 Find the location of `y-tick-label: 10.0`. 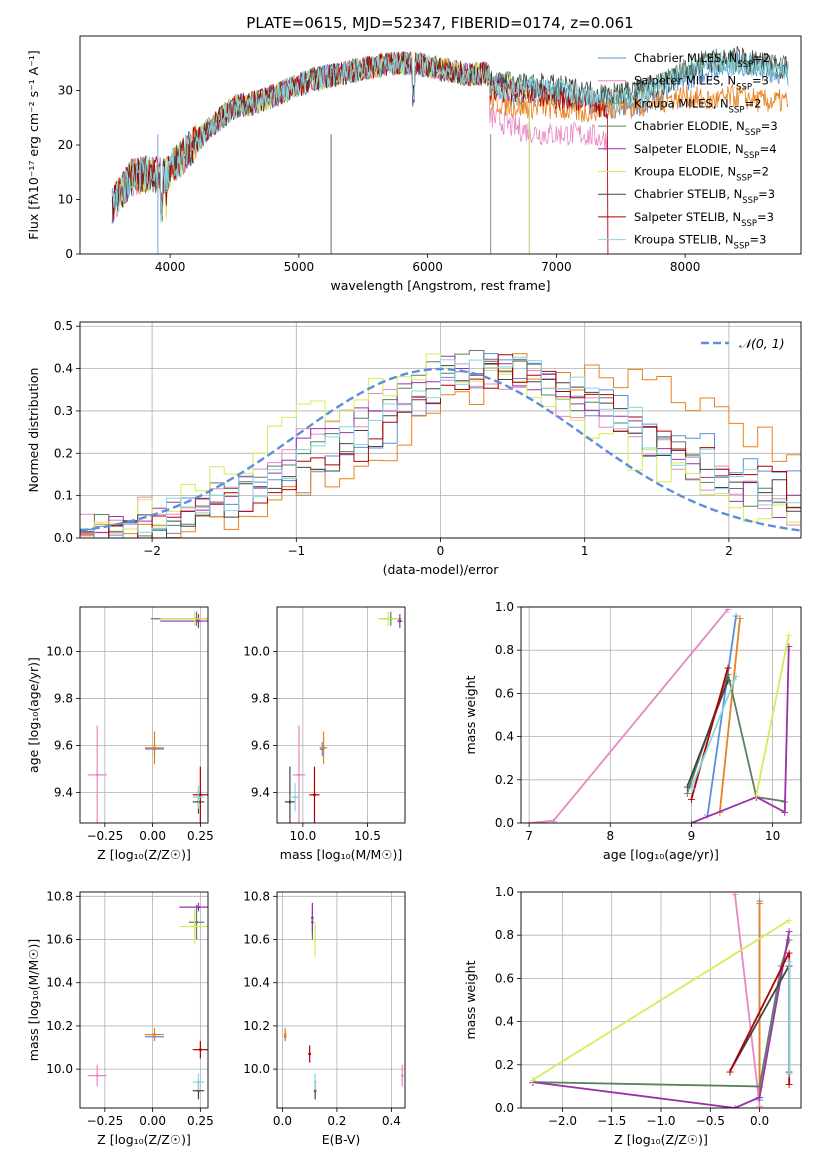

y-tick-label: 10.0 is located at coordinates (256, 1069).